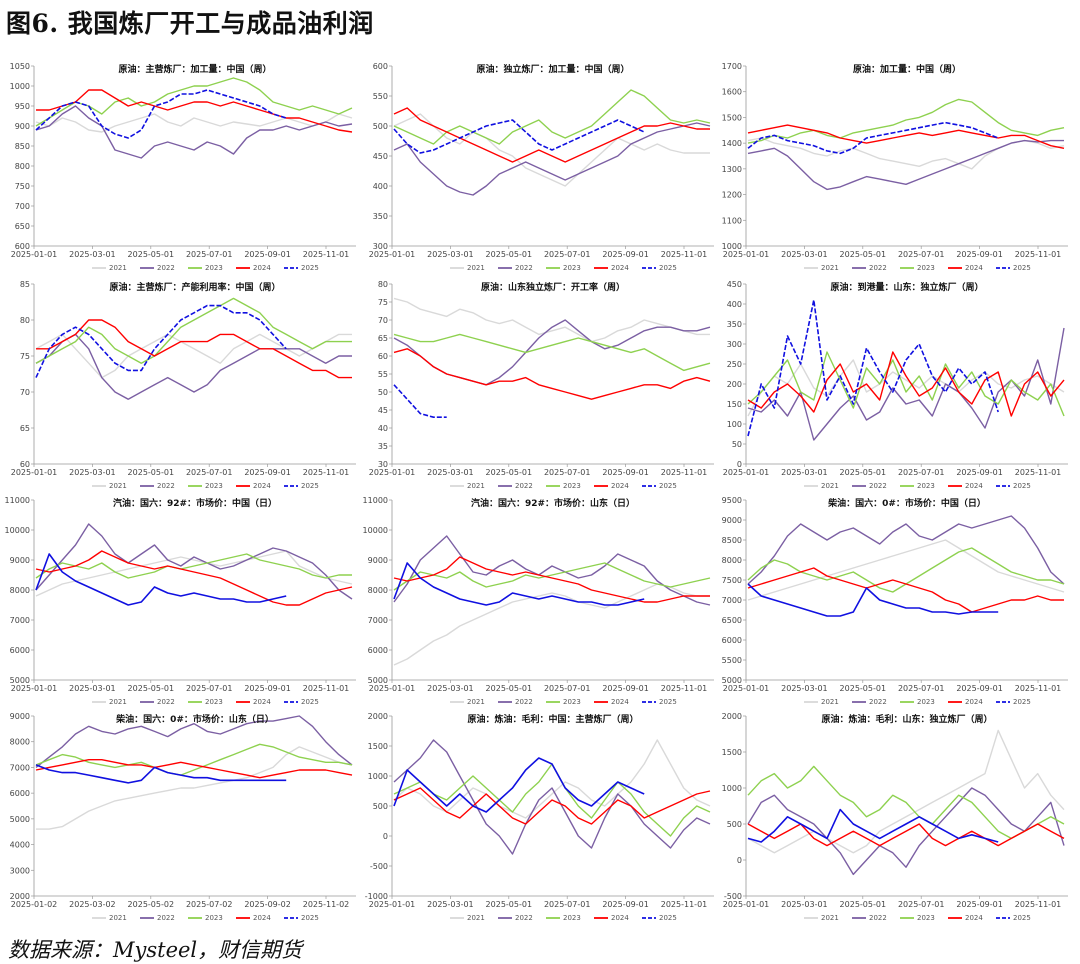  Describe the element at coordinates (190, 23) in the screenshot. I see `figure-title: 图6. 我国炼厂开工与成品油利润` at that location.